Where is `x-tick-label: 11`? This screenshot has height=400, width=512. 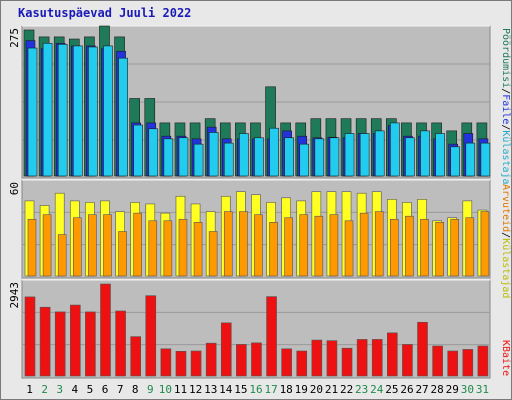
x-tick-label: 11 is located at coordinates (180, 389).